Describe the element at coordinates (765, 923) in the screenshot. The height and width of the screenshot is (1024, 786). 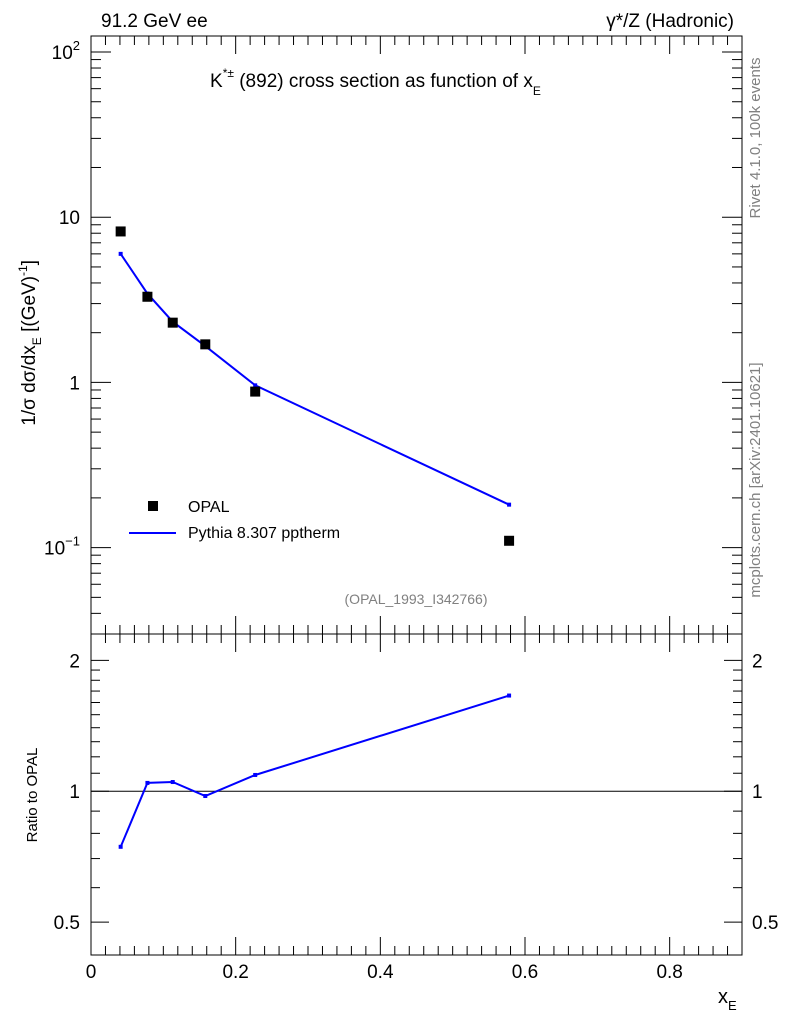
I see `ratio-y-tick-label-right: 0.5` at that location.